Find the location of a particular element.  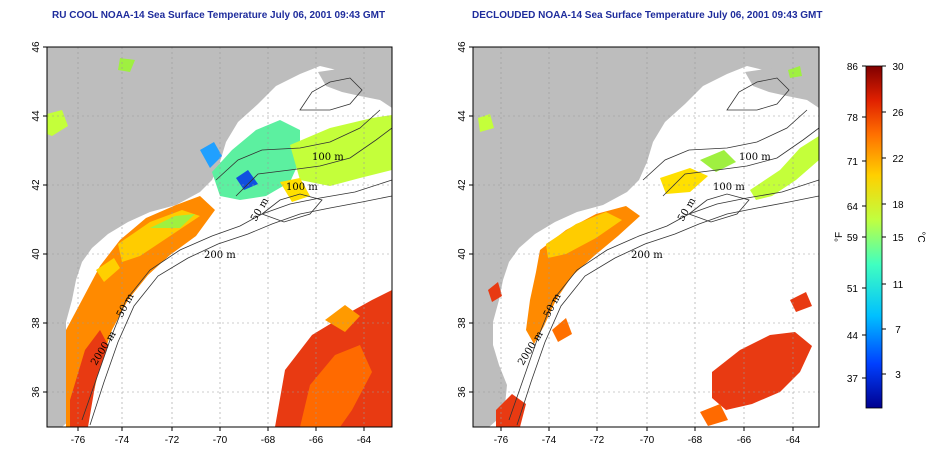

lon-tick-right-0: -76 is located at coordinates (501, 440).